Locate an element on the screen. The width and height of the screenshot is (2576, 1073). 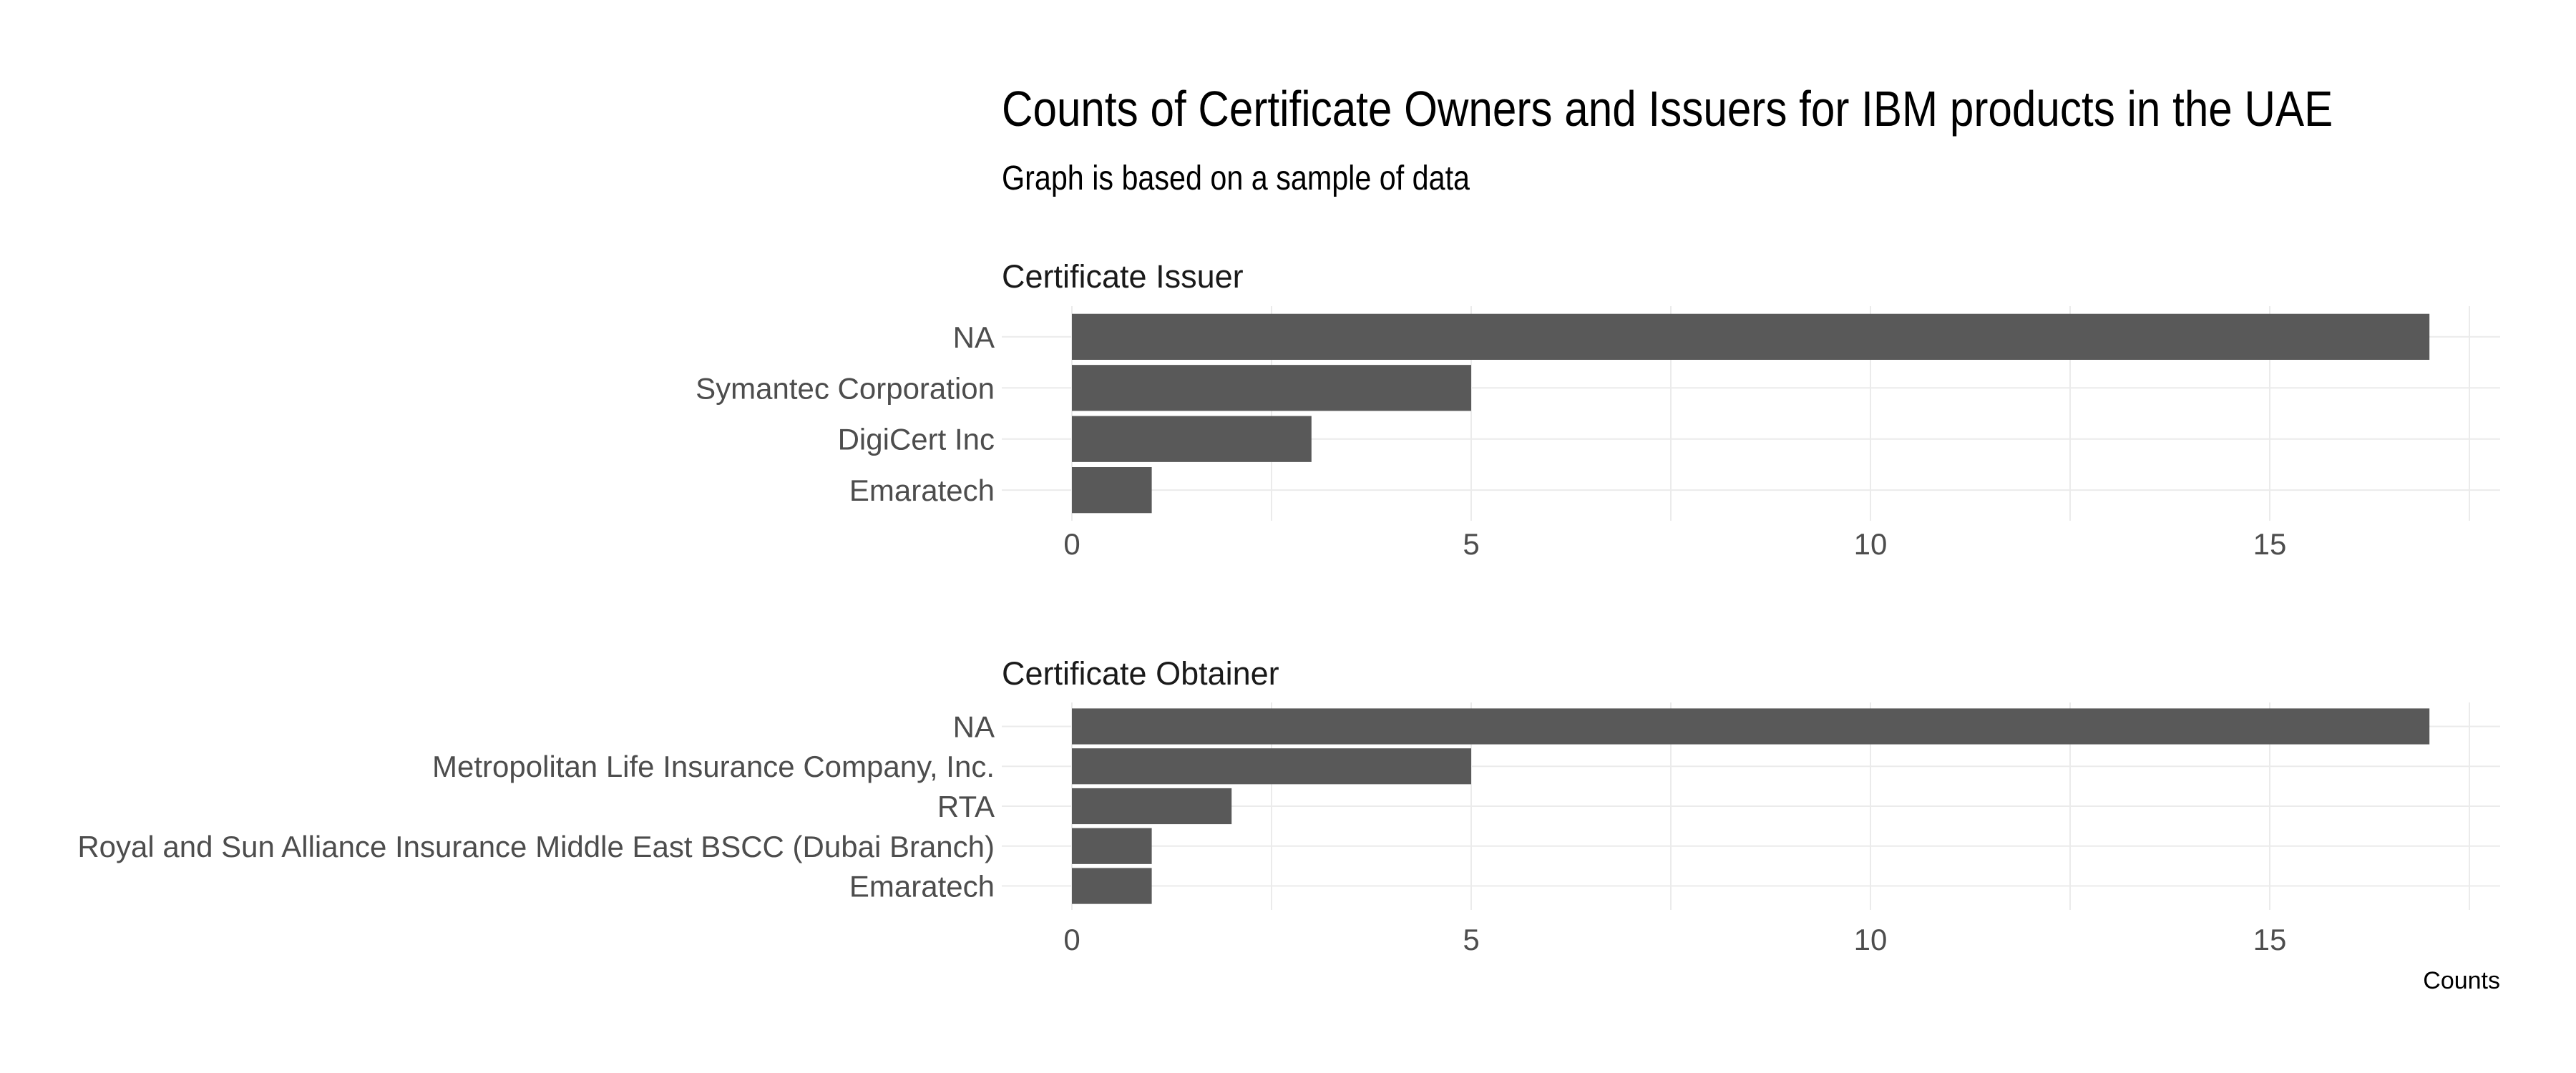
y-tick-label: DigiCert Inc is located at coordinates (916, 439).